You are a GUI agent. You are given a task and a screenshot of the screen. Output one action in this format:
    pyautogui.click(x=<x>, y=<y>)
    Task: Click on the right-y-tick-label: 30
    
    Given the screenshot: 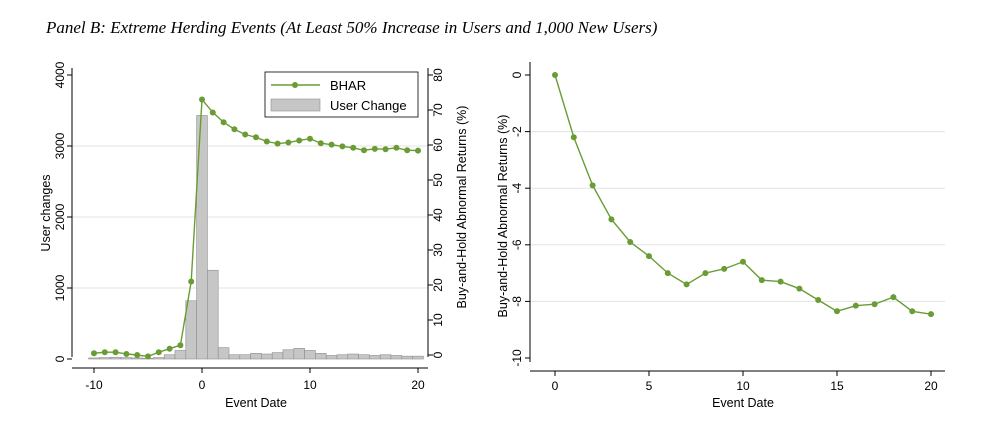 What is the action you would take?
    pyautogui.click(x=438, y=250)
    